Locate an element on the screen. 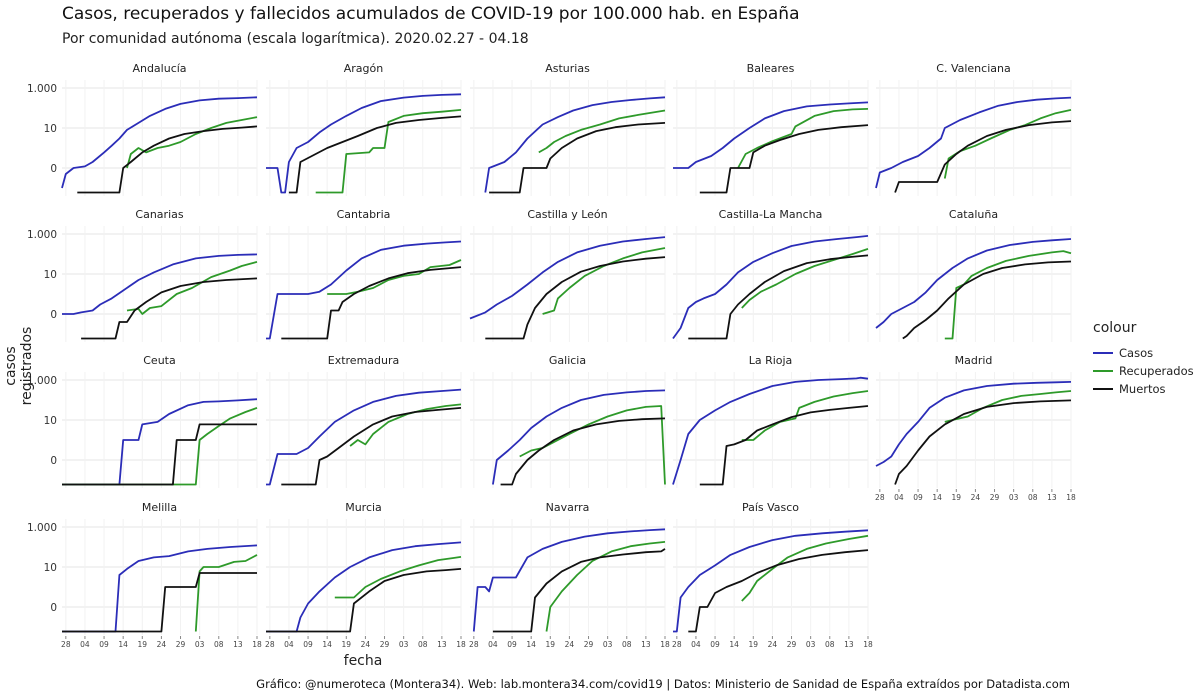 The width and height of the screenshot is (1200, 700). series-line-muertos-extremadura is located at coordinates (371, 446).